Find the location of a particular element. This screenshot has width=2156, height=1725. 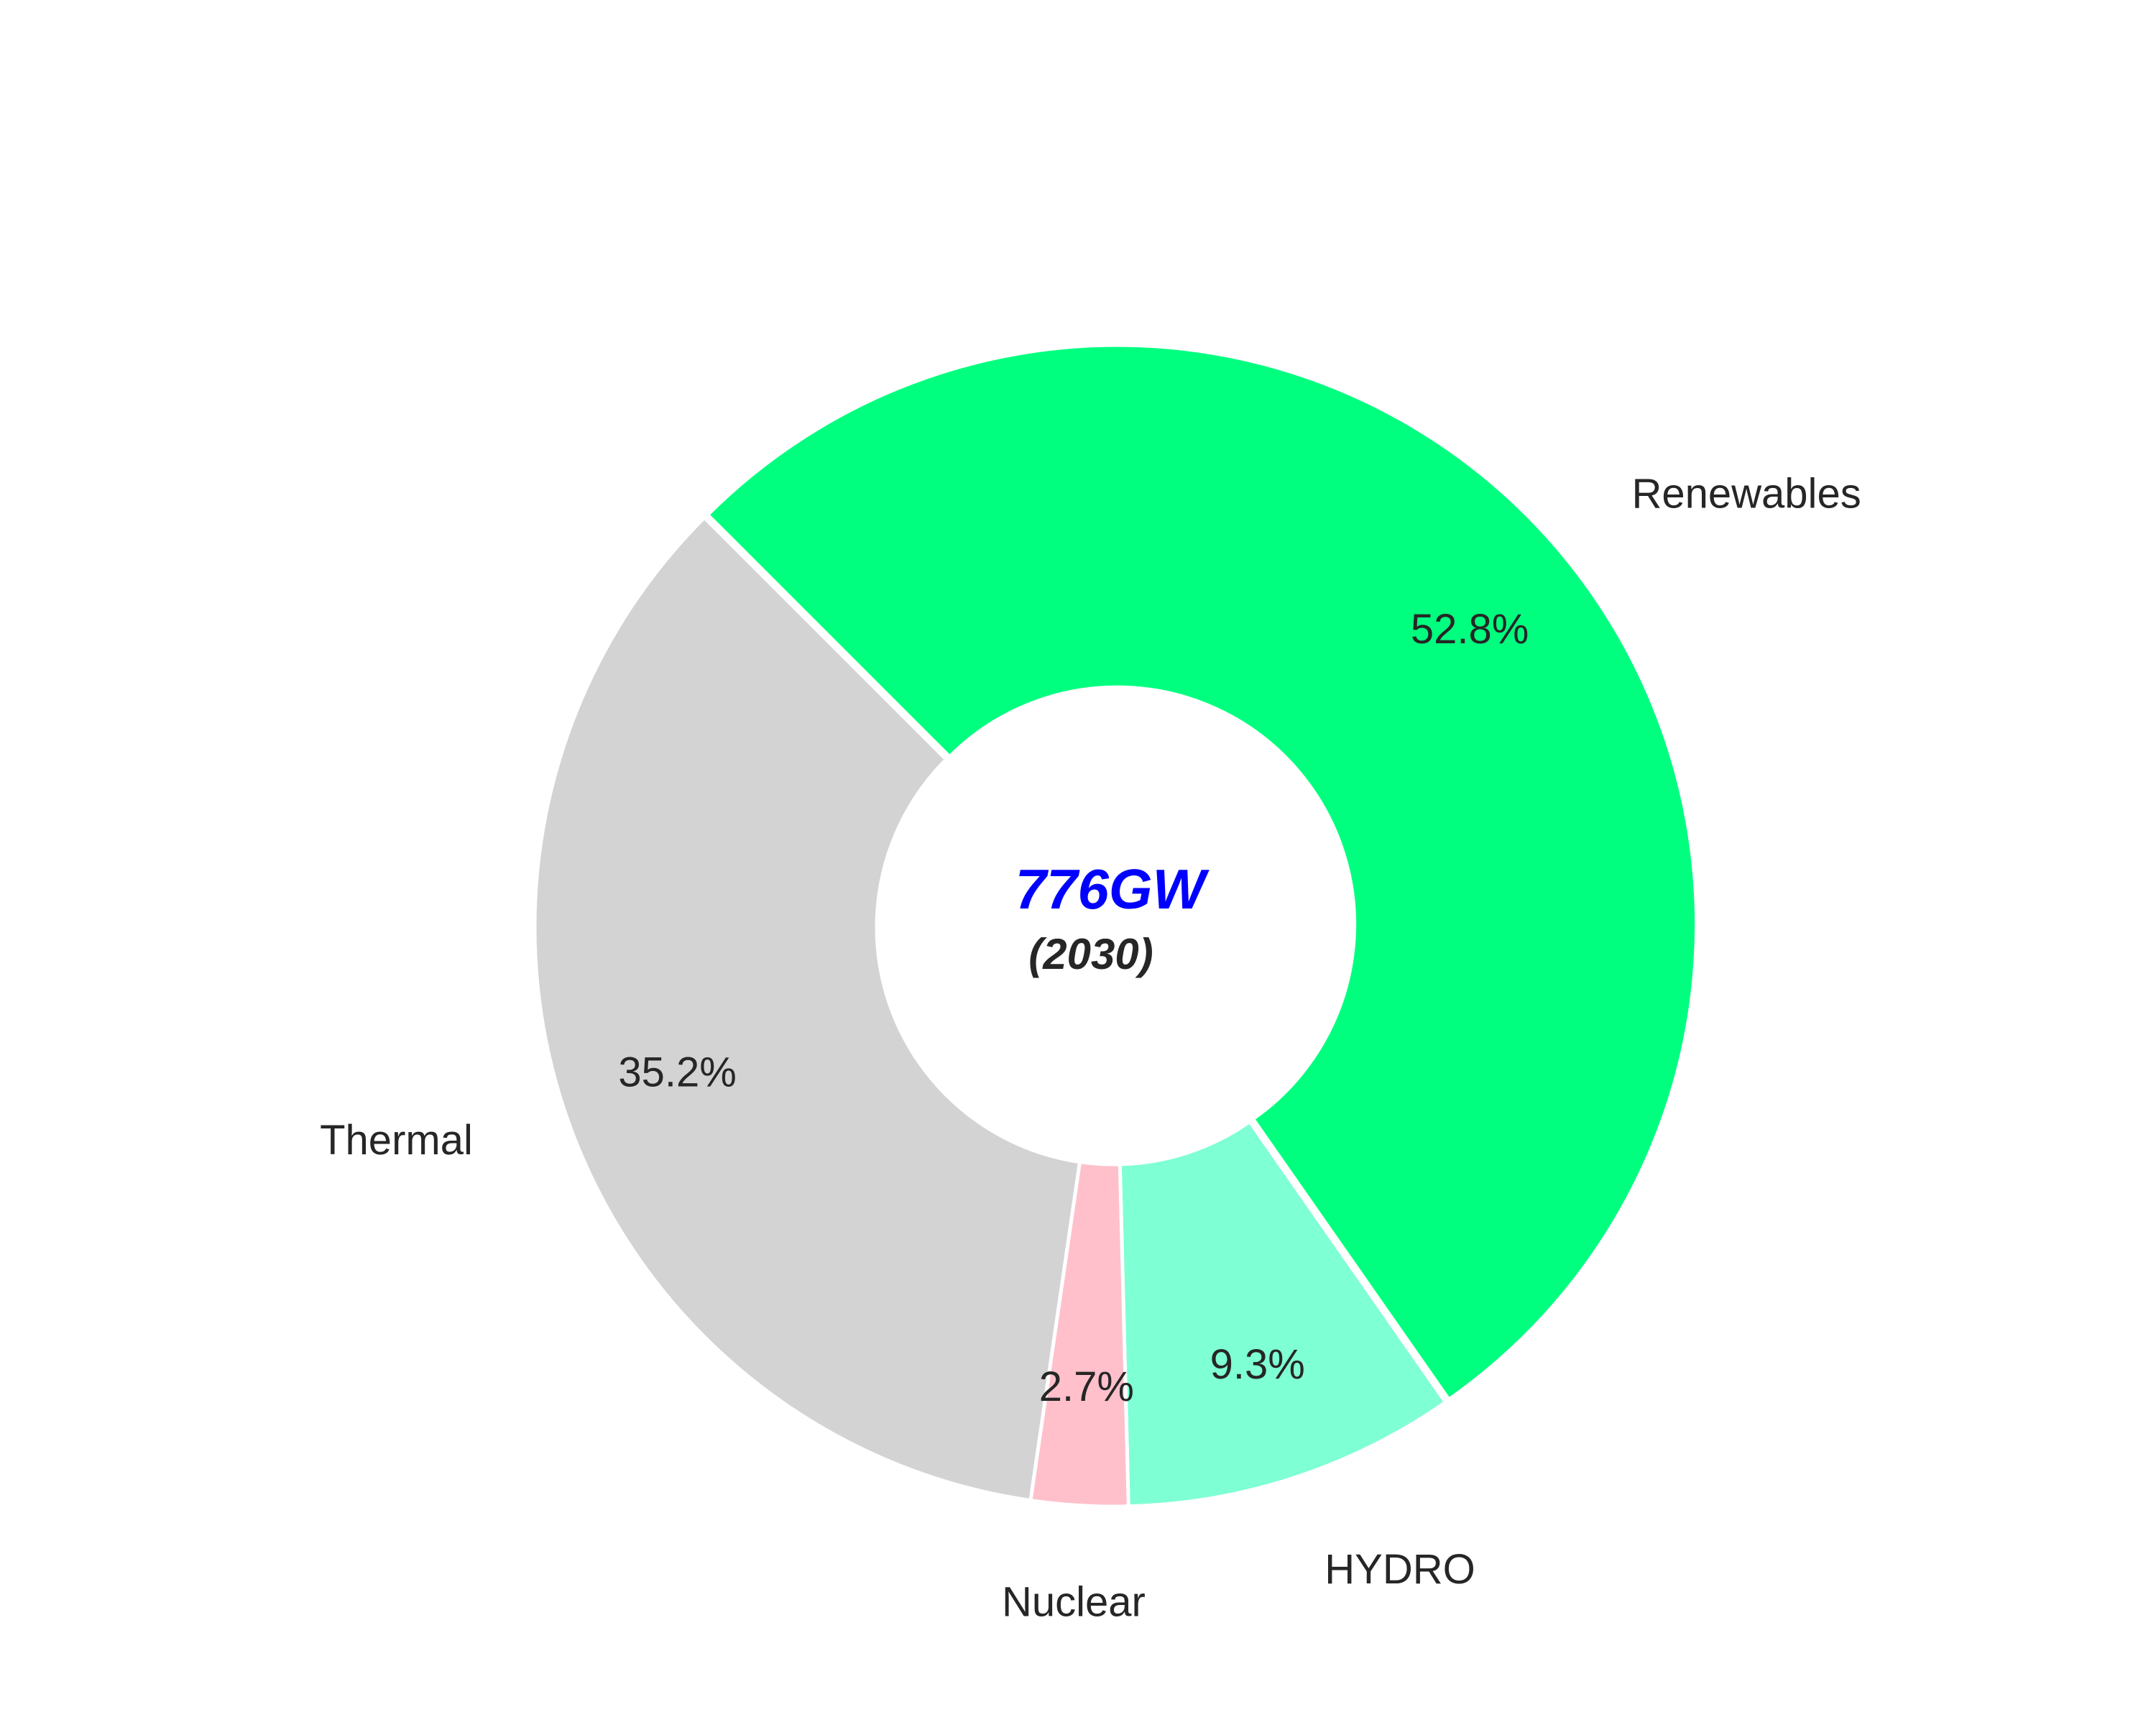

center-total-value: 776GW is located at coordinates (1113, 889).